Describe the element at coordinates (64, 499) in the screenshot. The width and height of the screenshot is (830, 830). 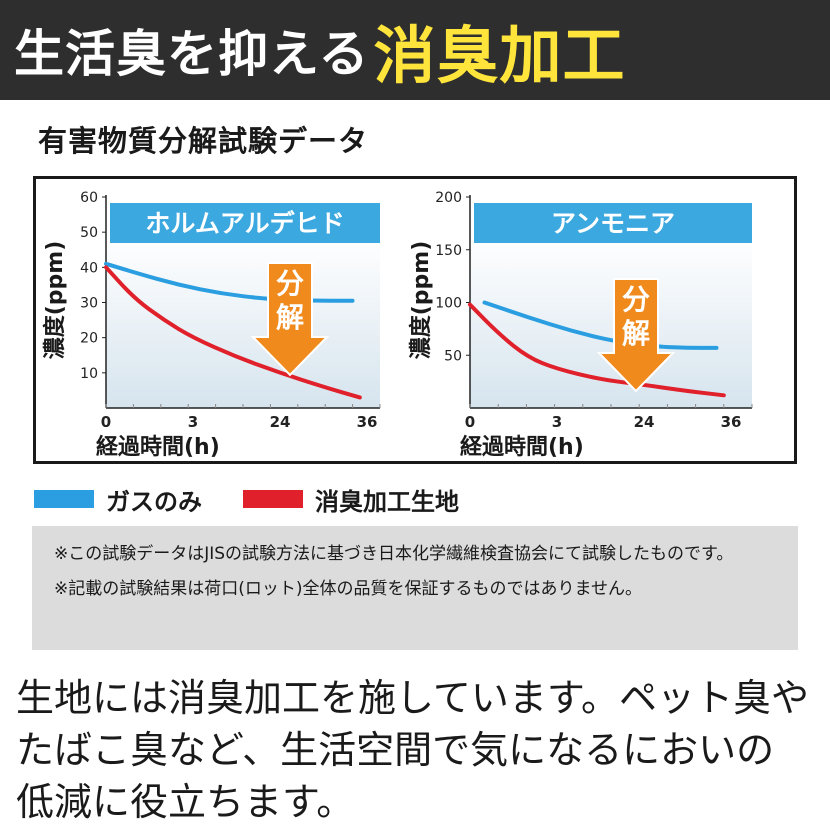
I see `legend-swatch-gas-only` at that location.